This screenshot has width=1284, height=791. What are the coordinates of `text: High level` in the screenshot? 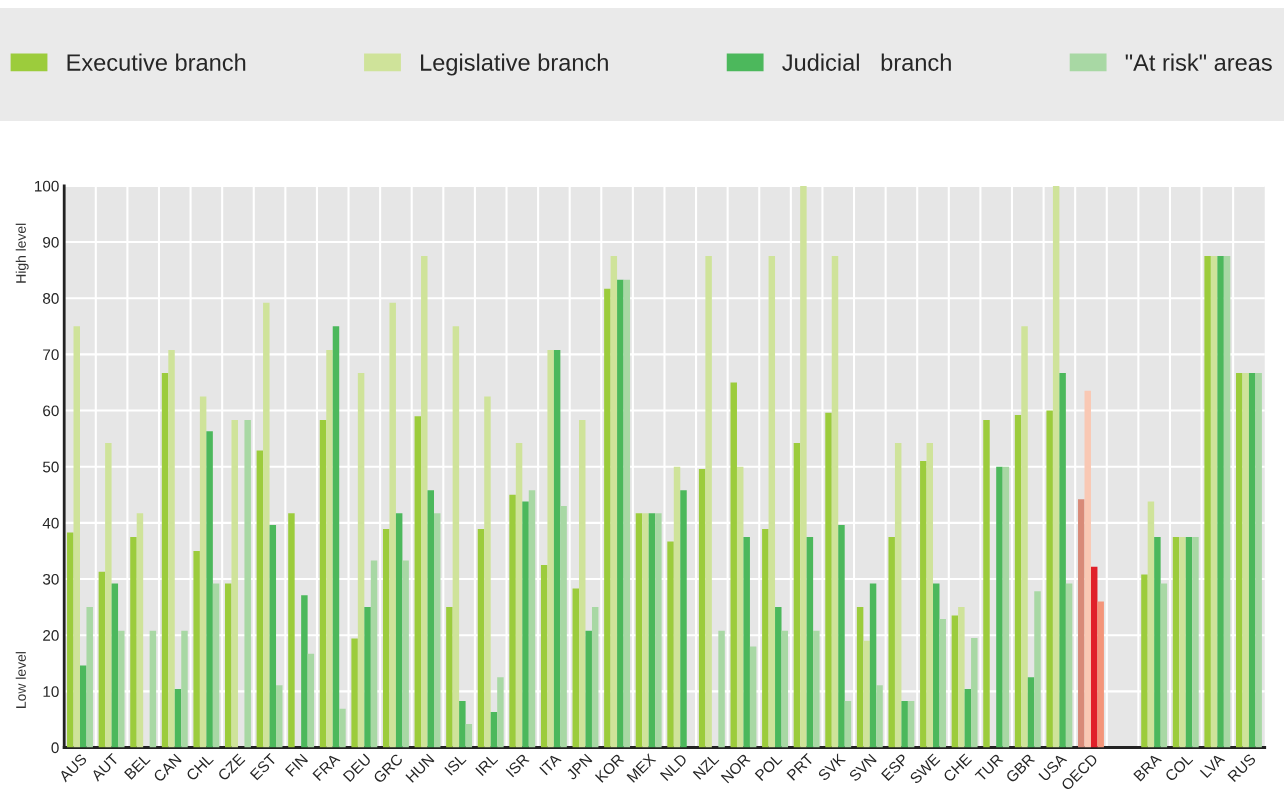 It's located at (22, 253).